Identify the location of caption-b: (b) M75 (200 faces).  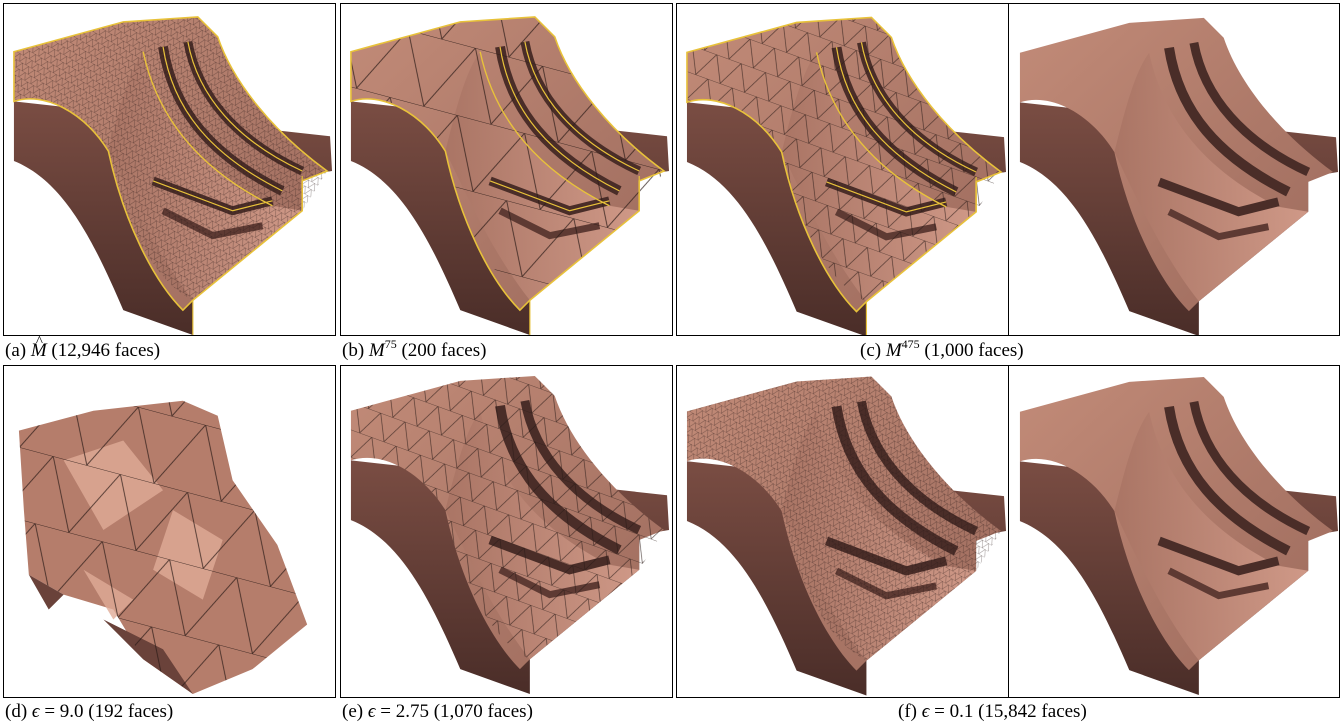
(414, 349).